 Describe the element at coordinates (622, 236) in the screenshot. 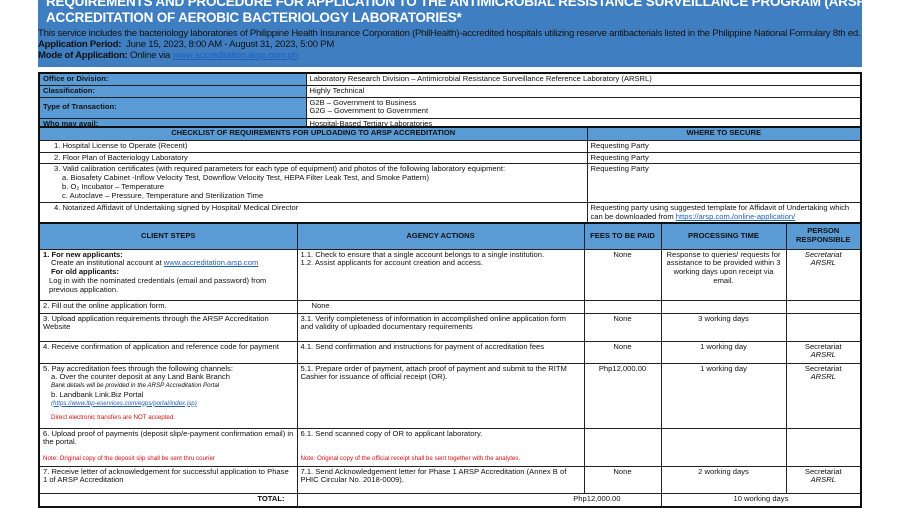

I see `fees-header: FEES TO BE PAID` at that location.